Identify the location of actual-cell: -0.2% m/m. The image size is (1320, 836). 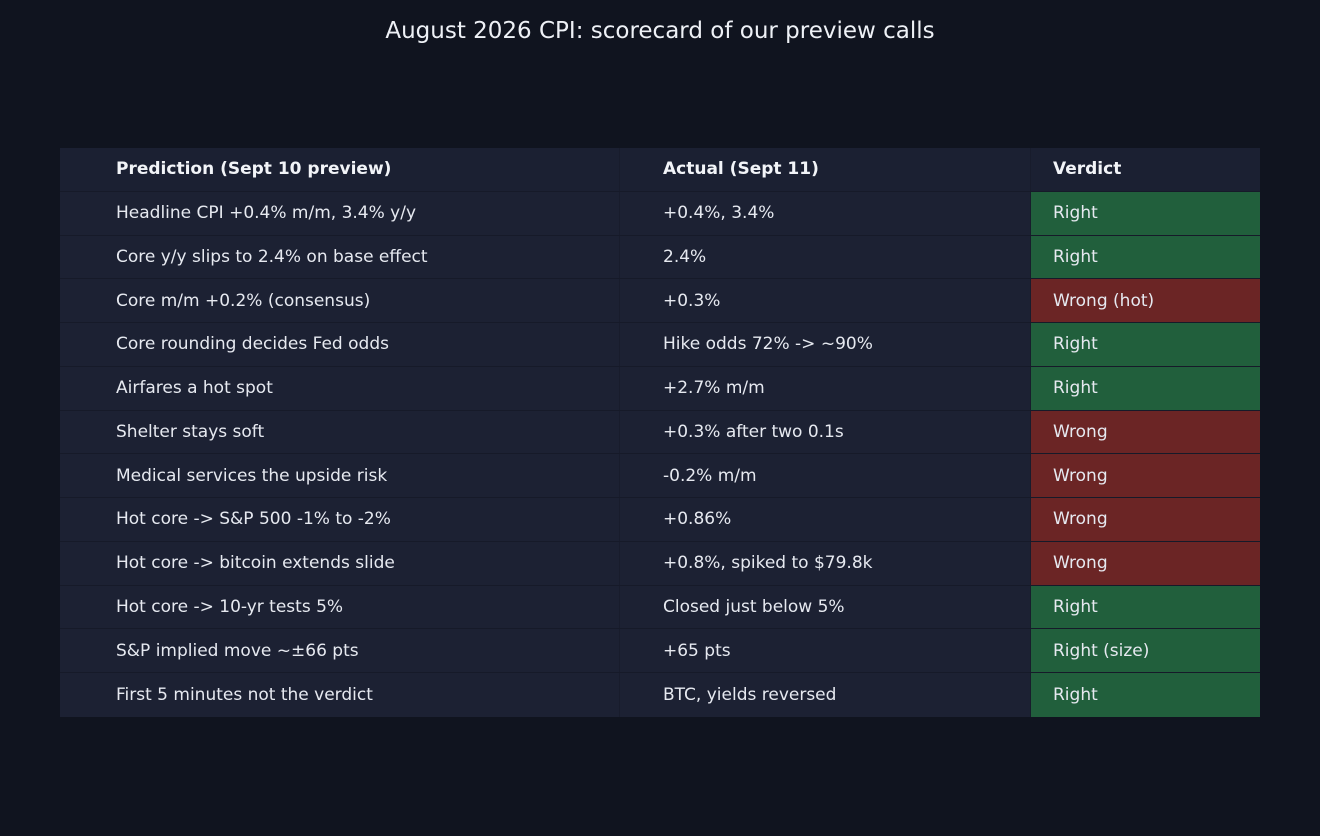
(825, 475).